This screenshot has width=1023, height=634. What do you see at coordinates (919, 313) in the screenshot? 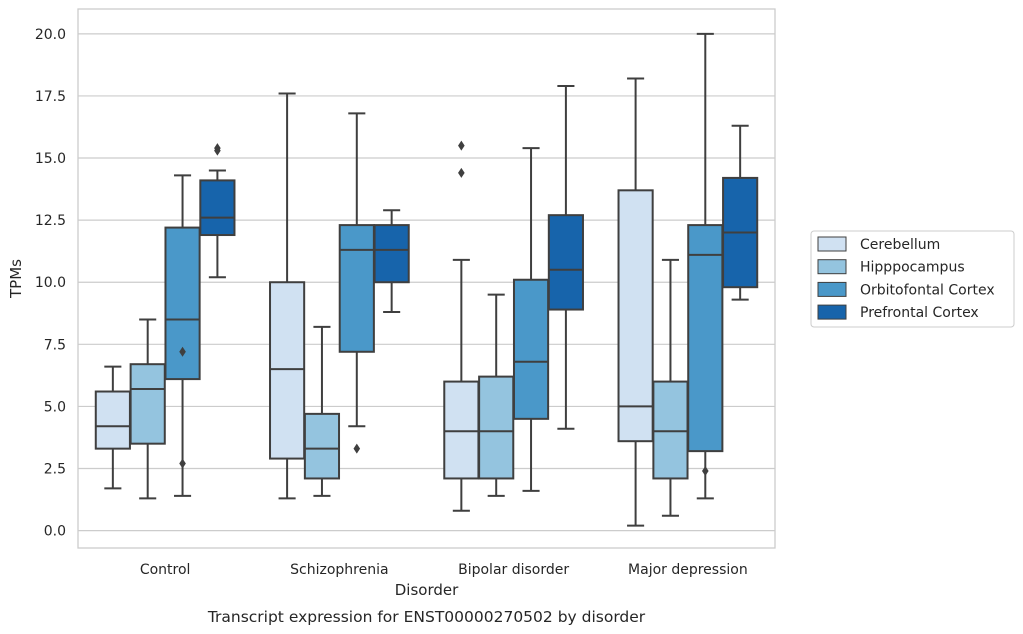
I see `legend-entry-label: Prefrontal Cortex` at bounding box center [919, 313].